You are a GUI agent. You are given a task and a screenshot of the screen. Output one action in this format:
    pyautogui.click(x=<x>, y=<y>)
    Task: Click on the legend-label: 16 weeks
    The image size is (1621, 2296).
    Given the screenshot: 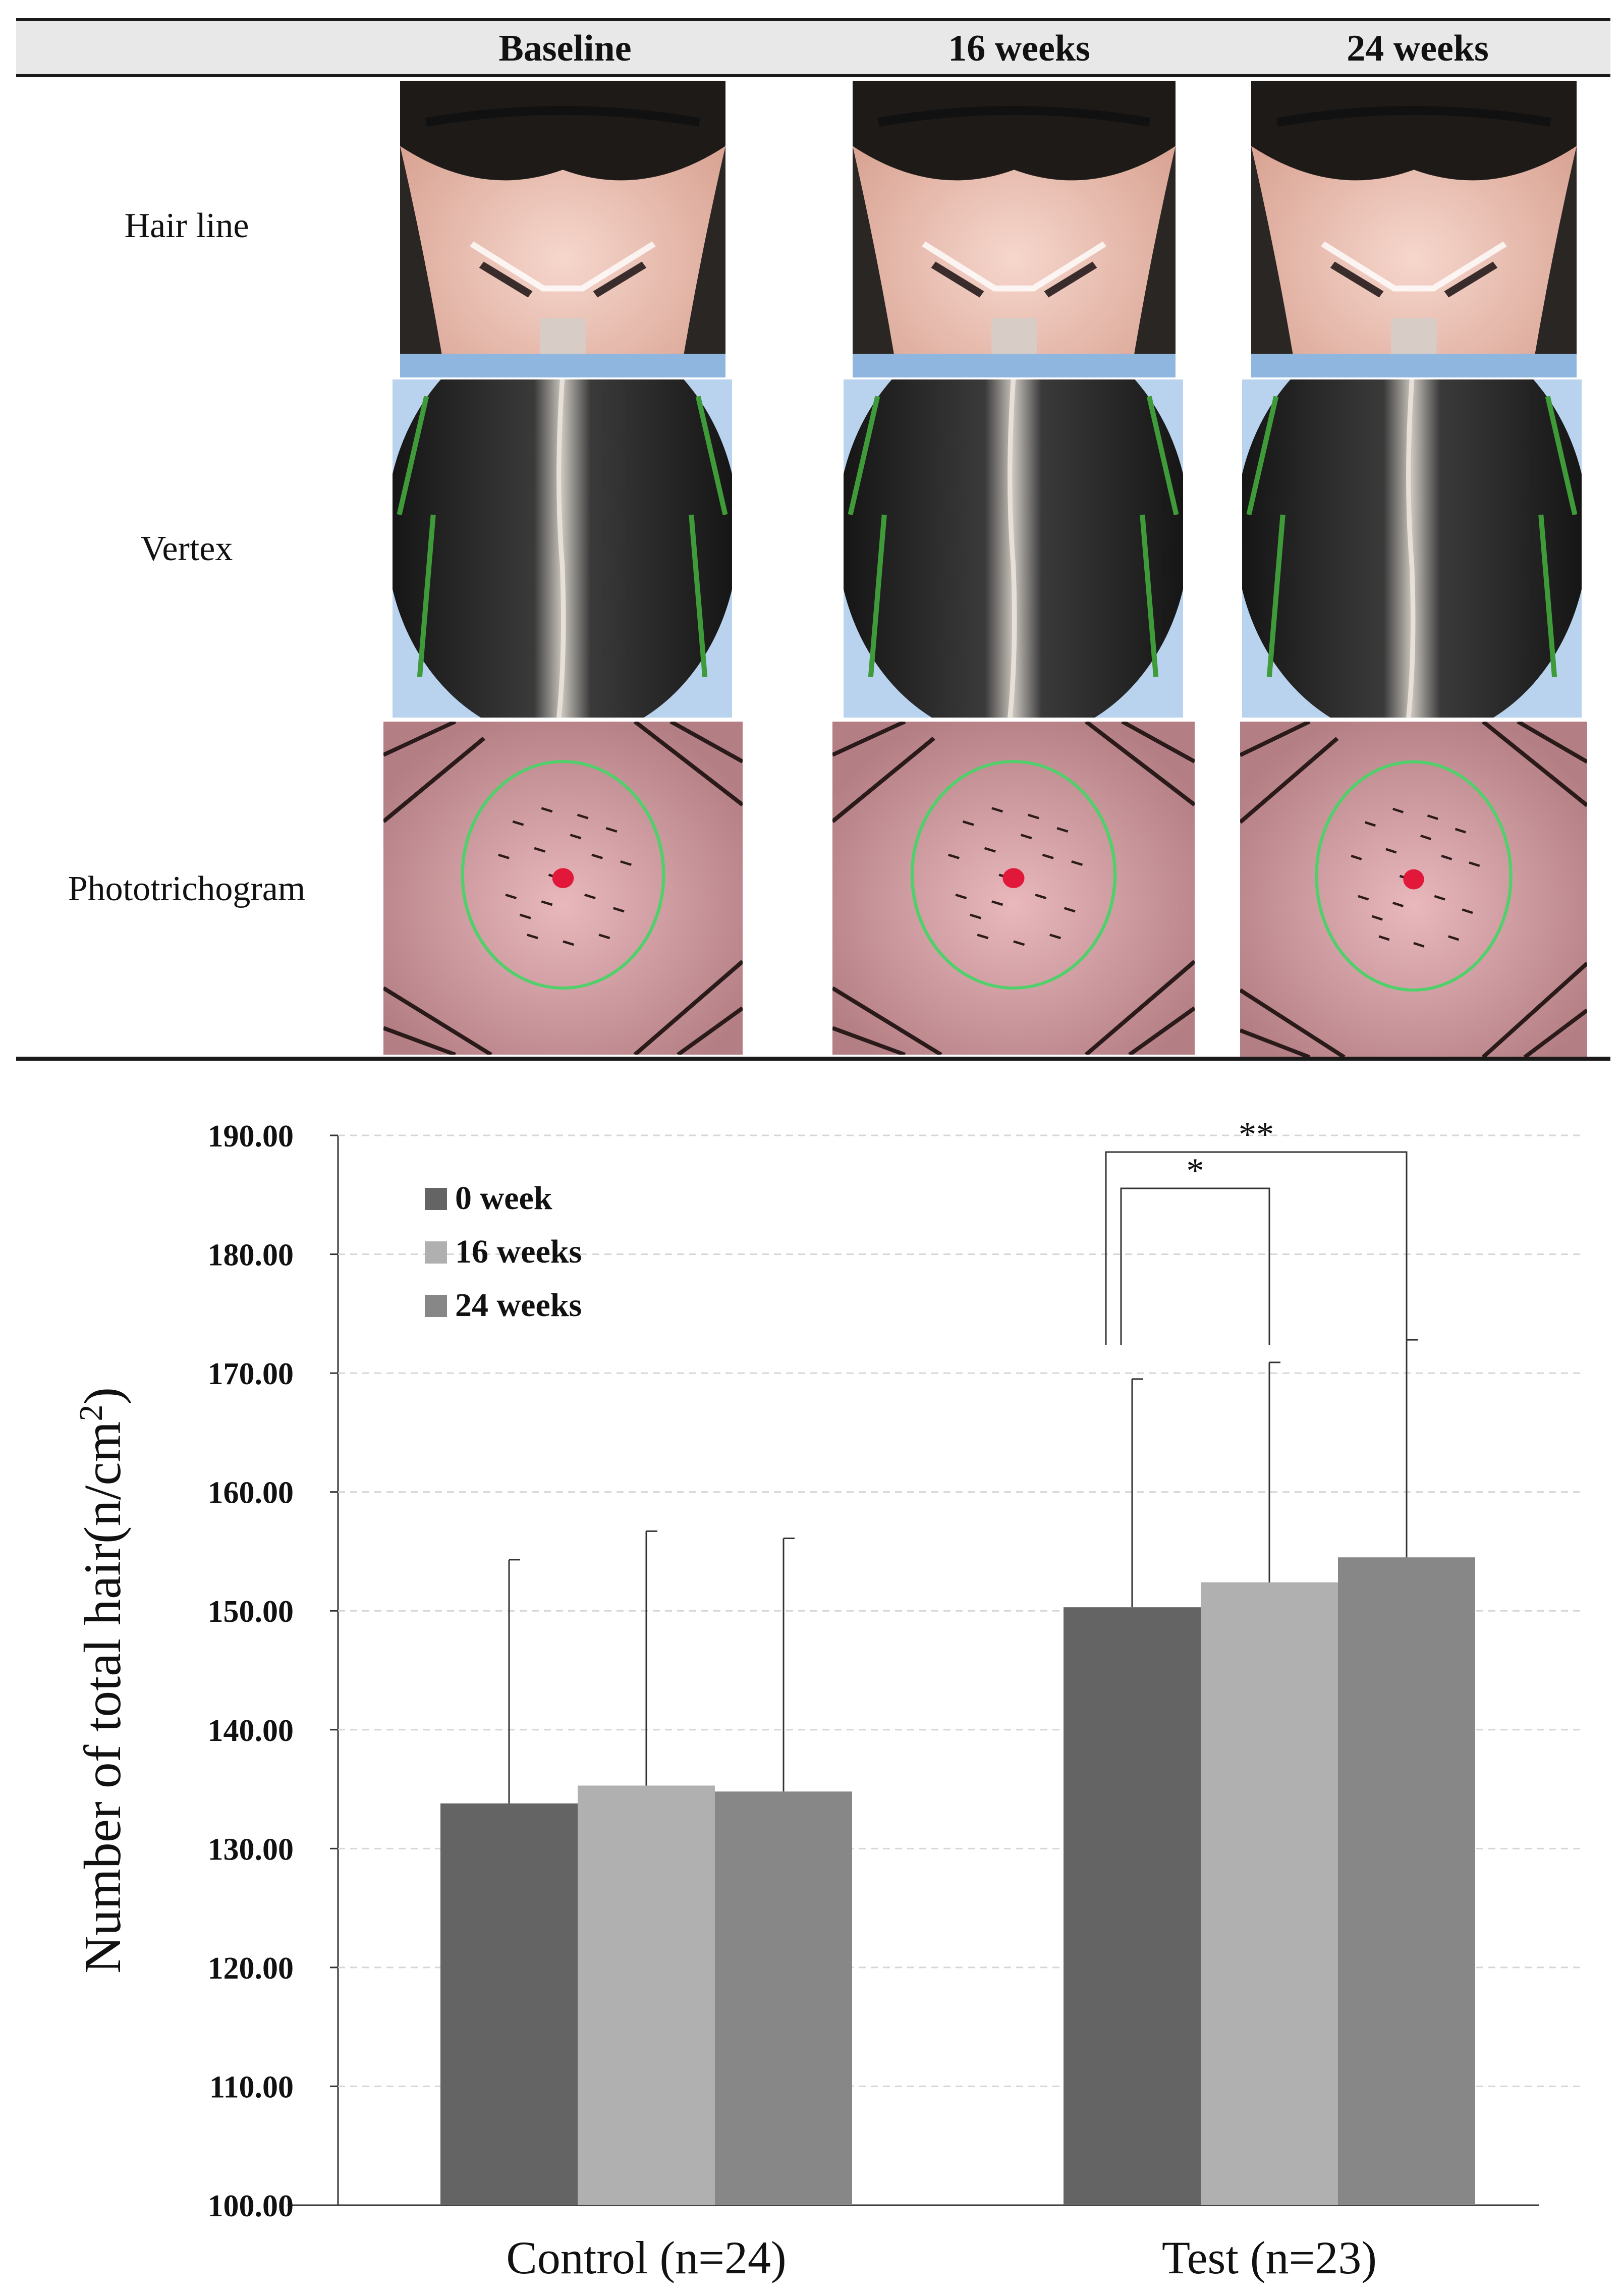 What is the action you would take?
    pyautogui.click(x=518, y=1251)
    